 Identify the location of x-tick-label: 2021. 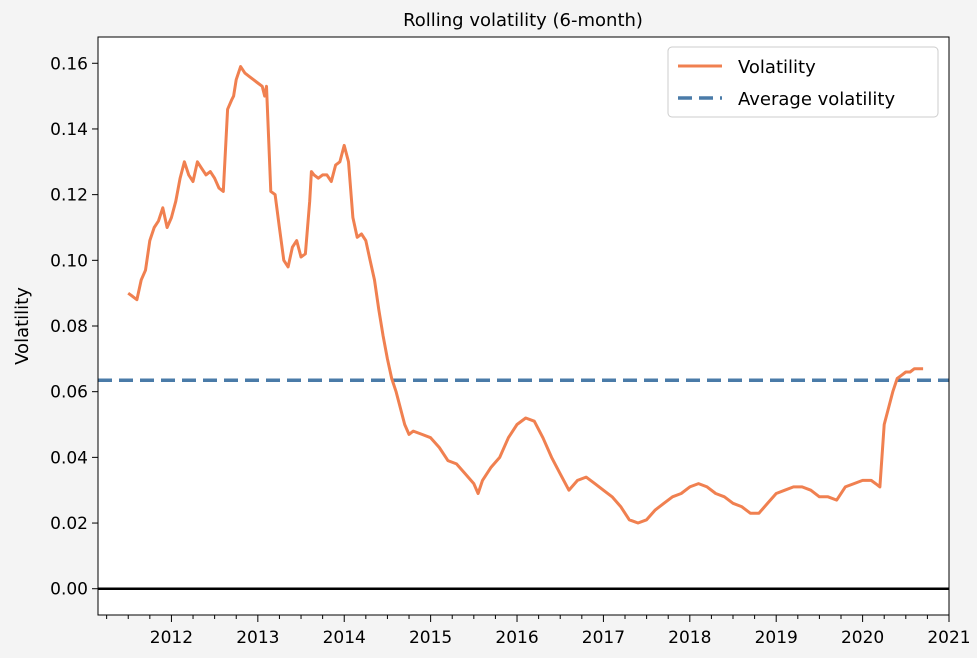
(948, 638).